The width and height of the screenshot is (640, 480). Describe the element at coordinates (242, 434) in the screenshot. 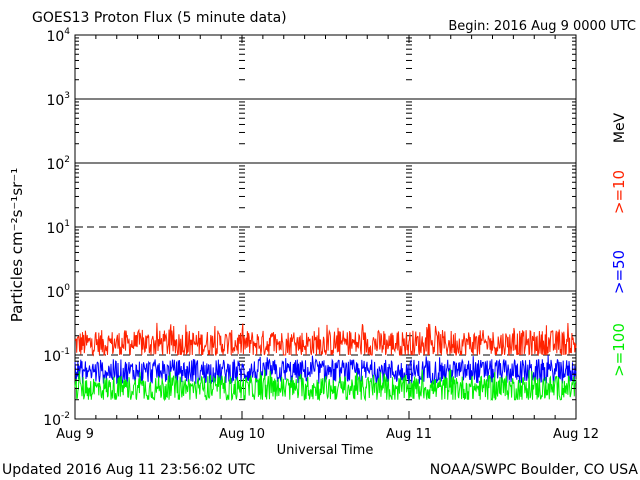

I see `x-tick-label: Aug 10` at that location.